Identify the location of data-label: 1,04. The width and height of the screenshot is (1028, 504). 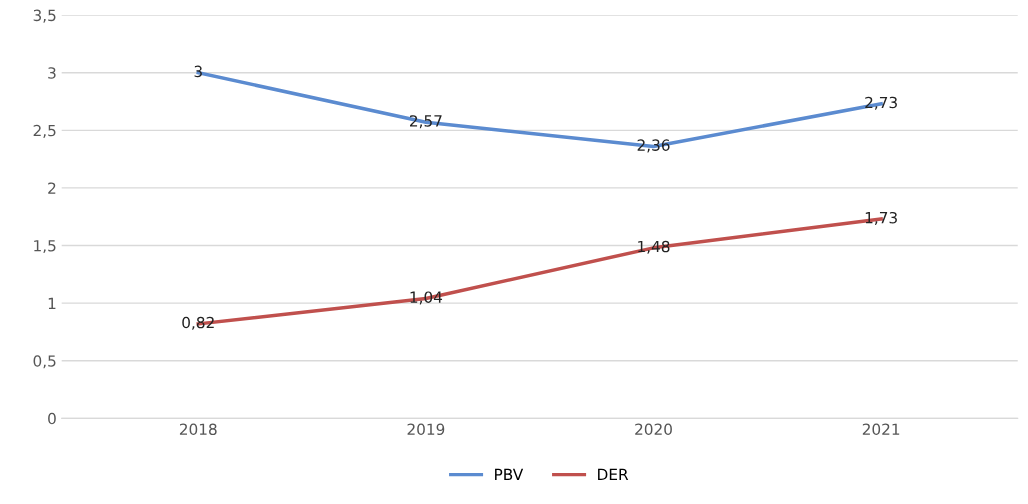
(426, 298).